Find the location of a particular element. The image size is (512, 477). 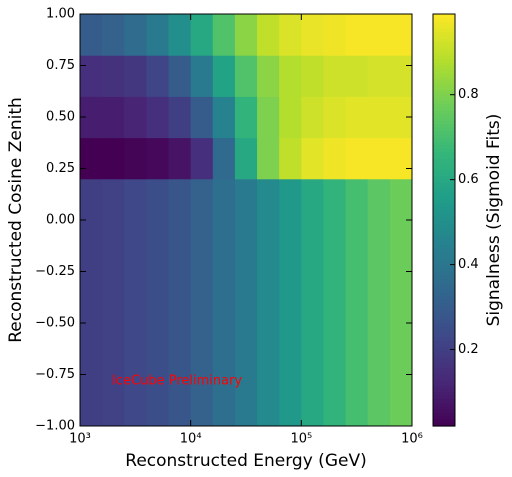

colorbar-label: Signalness (Sigmoid Fits) is located at coordinates (494, 220).